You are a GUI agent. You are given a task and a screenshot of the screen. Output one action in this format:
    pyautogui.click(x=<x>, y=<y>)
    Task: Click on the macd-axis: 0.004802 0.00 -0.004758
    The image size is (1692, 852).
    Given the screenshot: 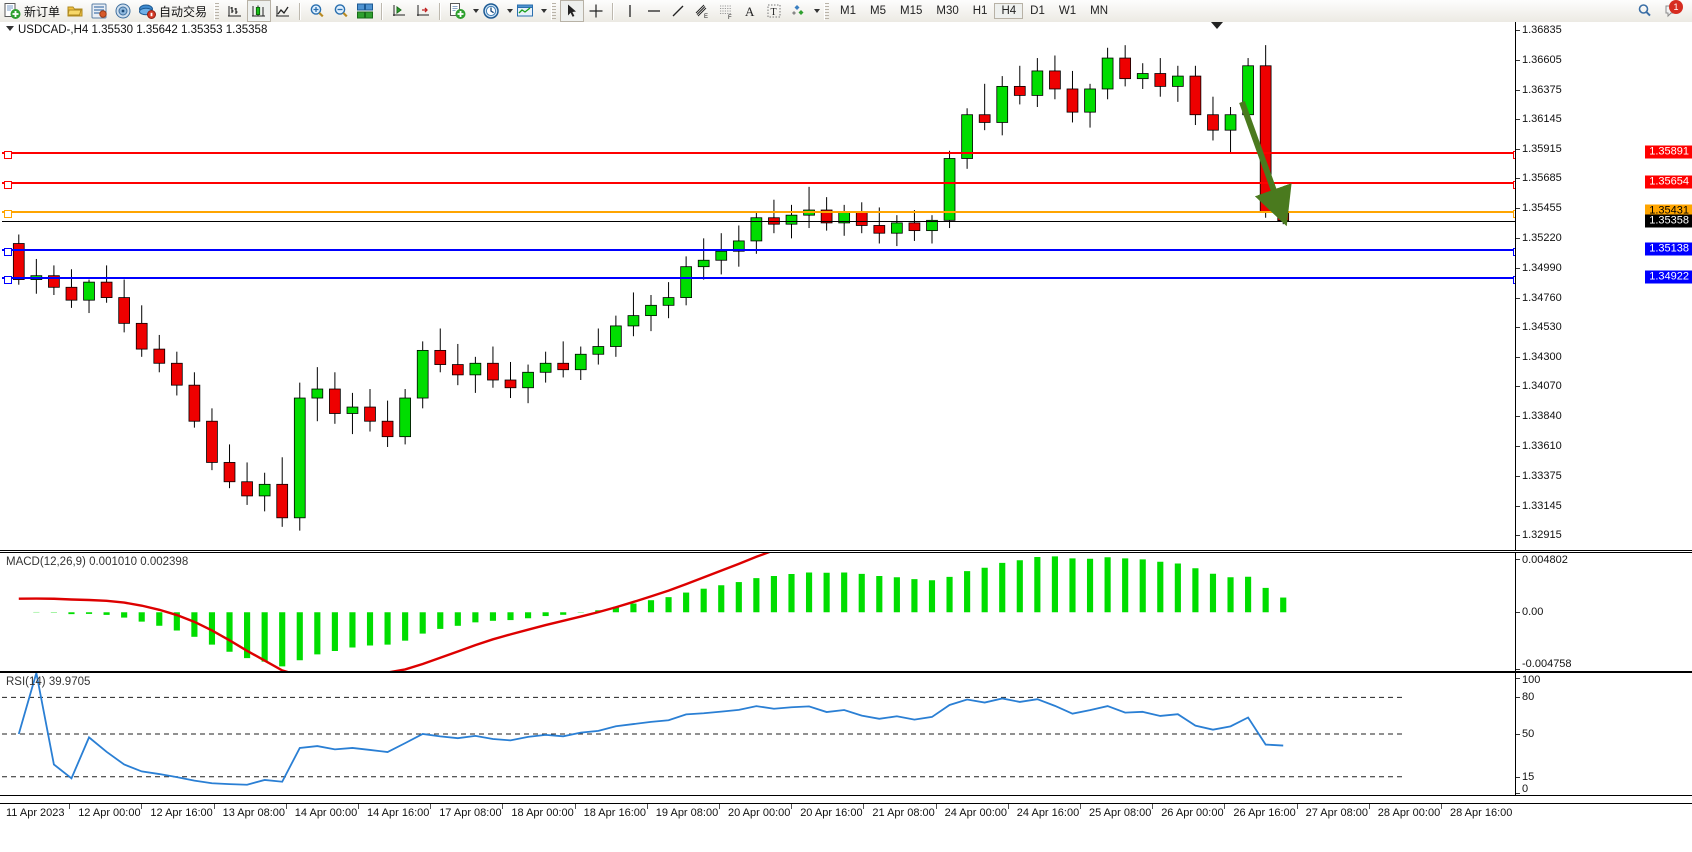 What is the action you would take?
    pyautogui.click(x=1603, y=612)
    